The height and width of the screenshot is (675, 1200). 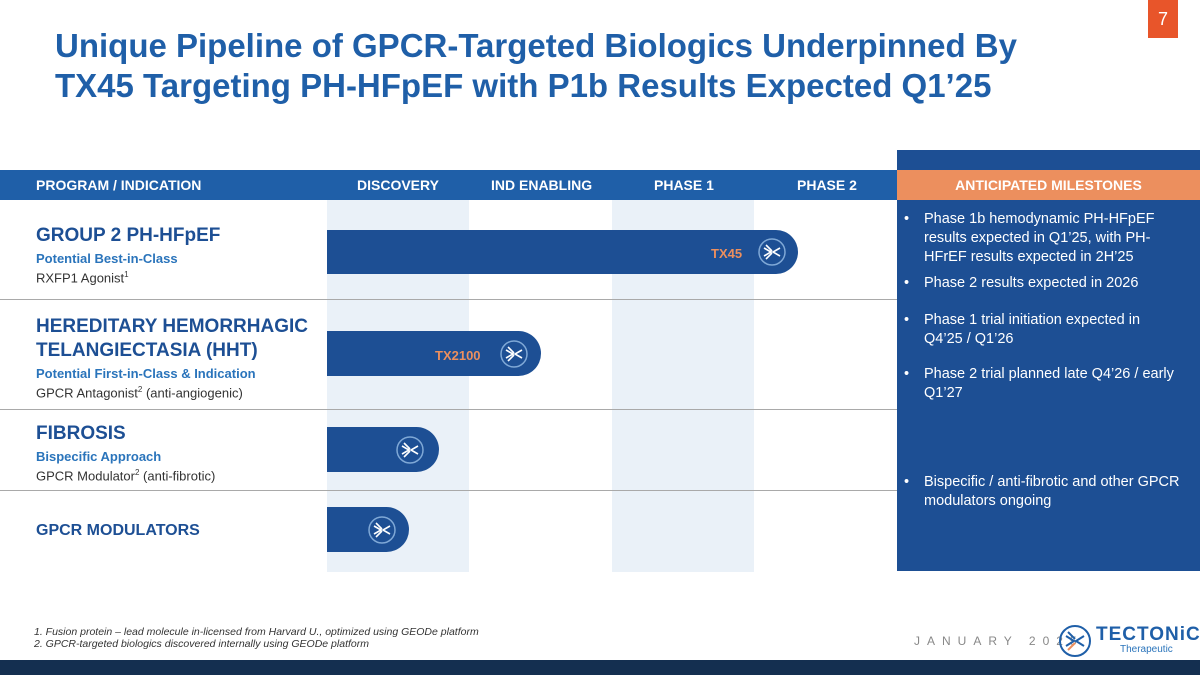 What do you see at coordinates (147, 350) in the screenshot?
I see `program-name-line-2: TELANGIECTASIA (HHT)` at bounding box center [147, 350].